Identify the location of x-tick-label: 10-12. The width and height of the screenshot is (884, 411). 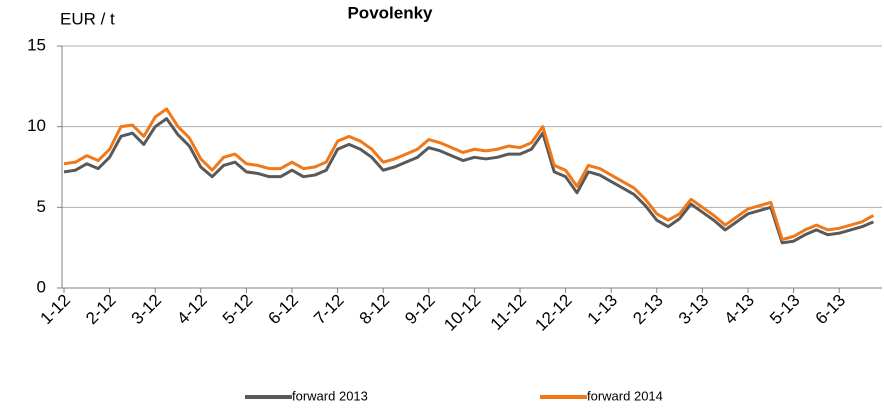
(462, 313).